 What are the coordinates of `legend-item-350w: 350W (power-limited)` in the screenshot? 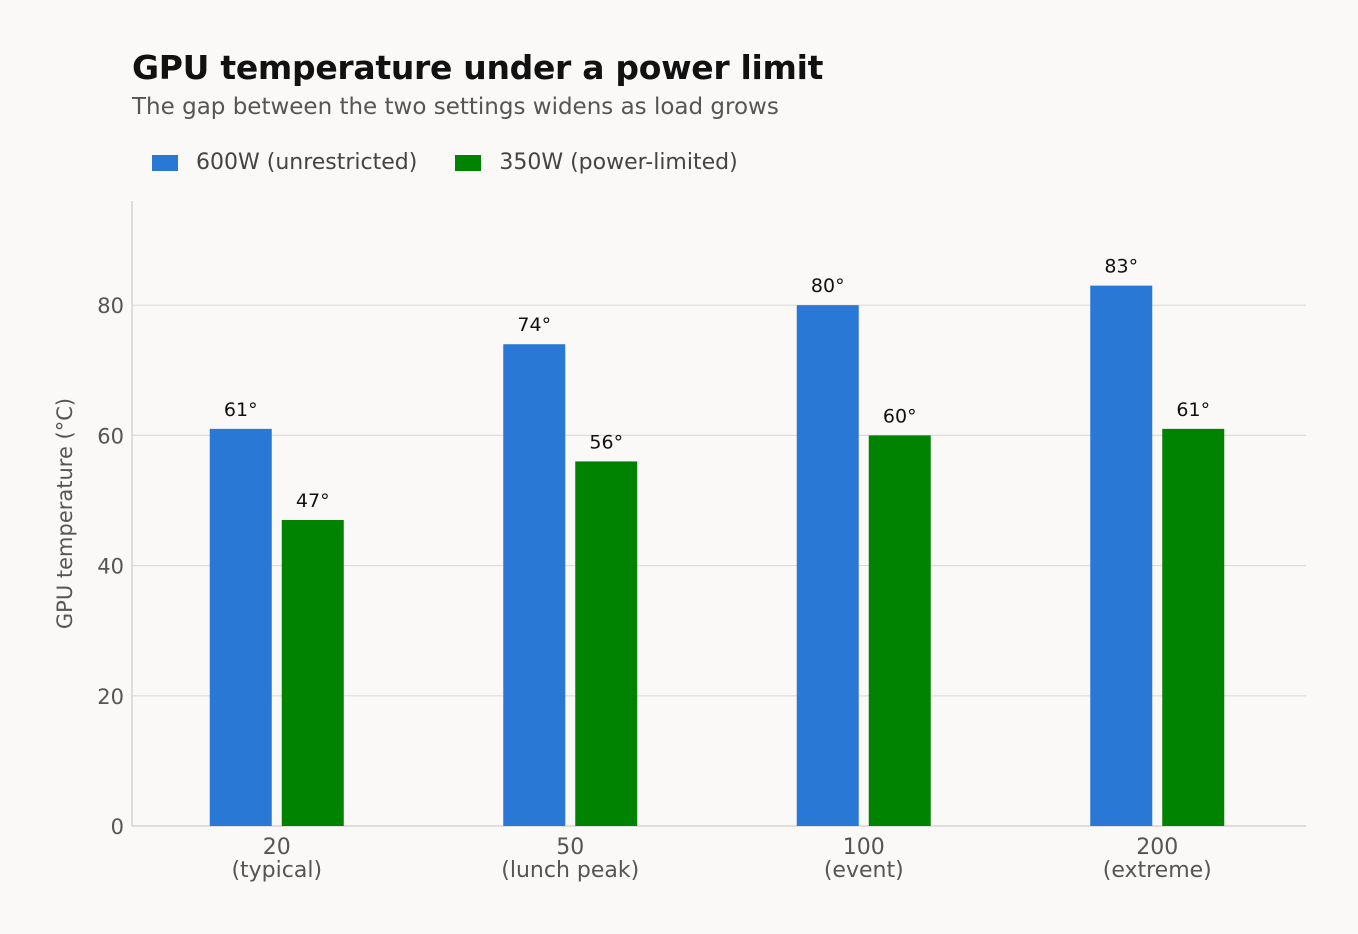 It's located at (596, 162).